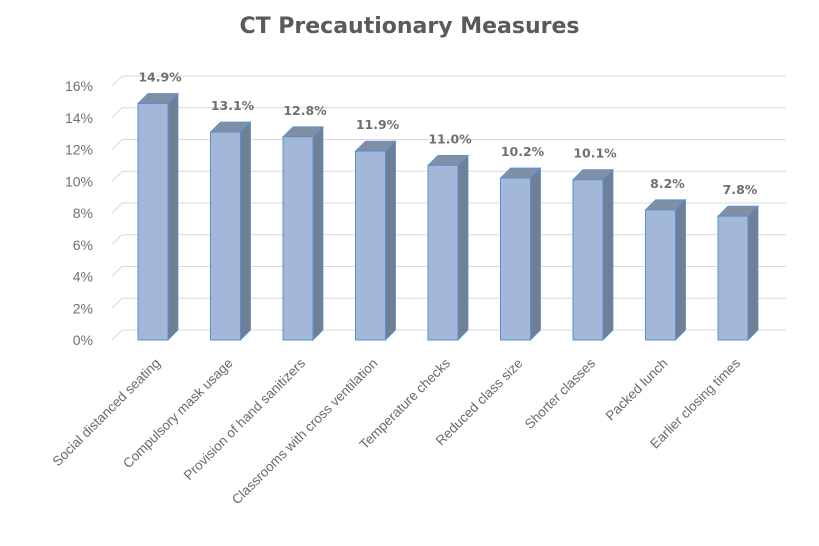 This screenshot has width=819, height=546. Describe the element at coordinates (83, 213) in the screenshot. I see `y-tick-label: 8%` at that location.